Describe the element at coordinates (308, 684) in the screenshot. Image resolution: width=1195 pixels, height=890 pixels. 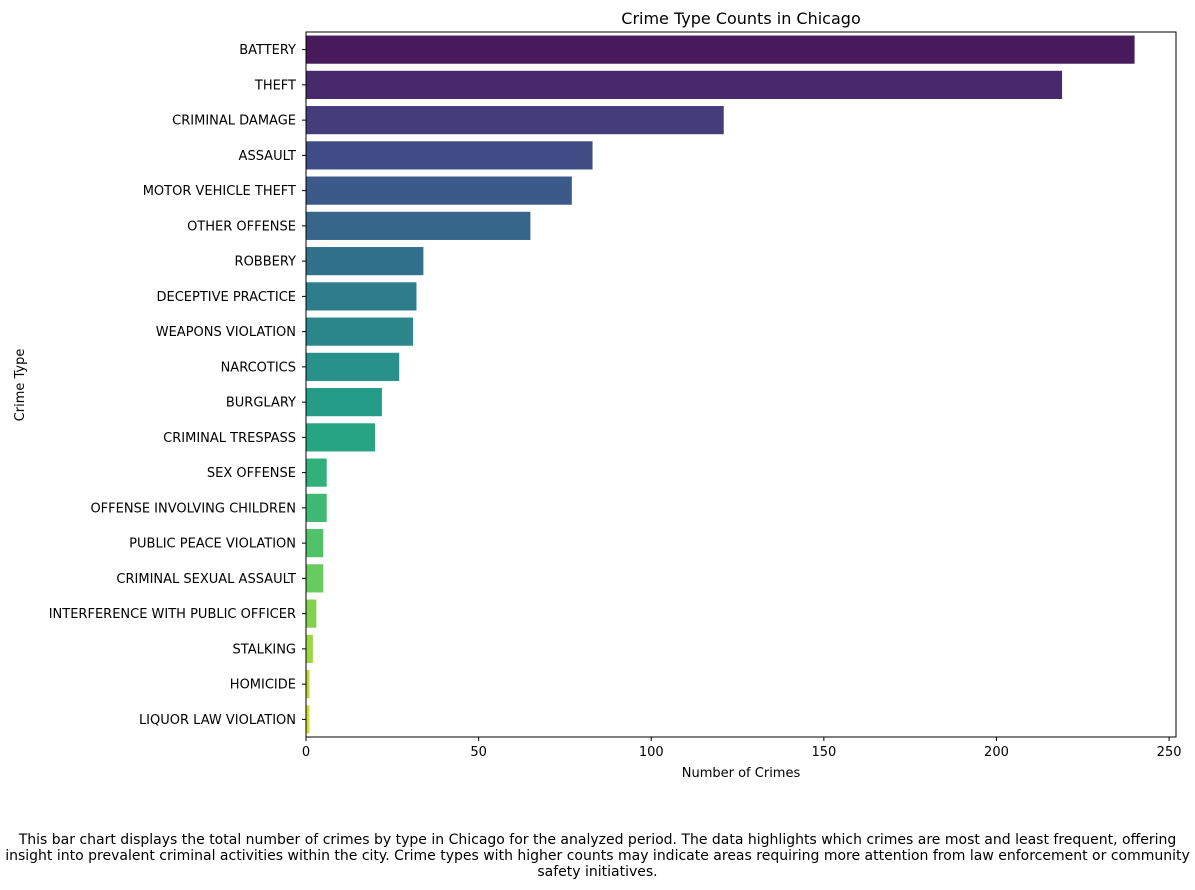
I see `bar-homicide` at that location.